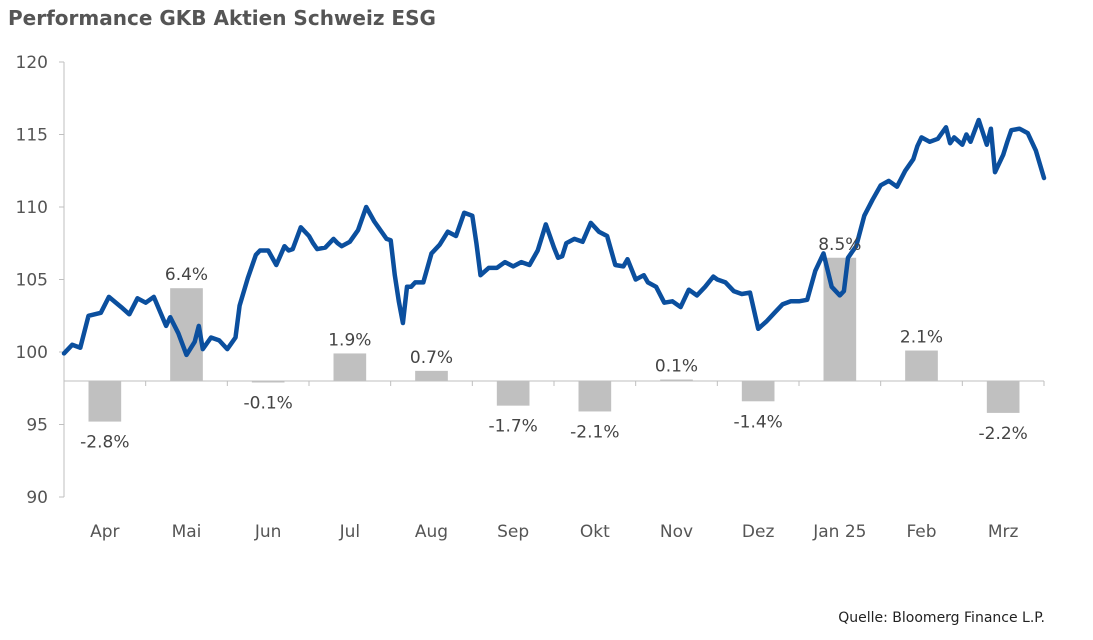 The height and width of the screenshot is (640, 1093). I want to click on x-tick-label: Jan 25, so click(839, 532).